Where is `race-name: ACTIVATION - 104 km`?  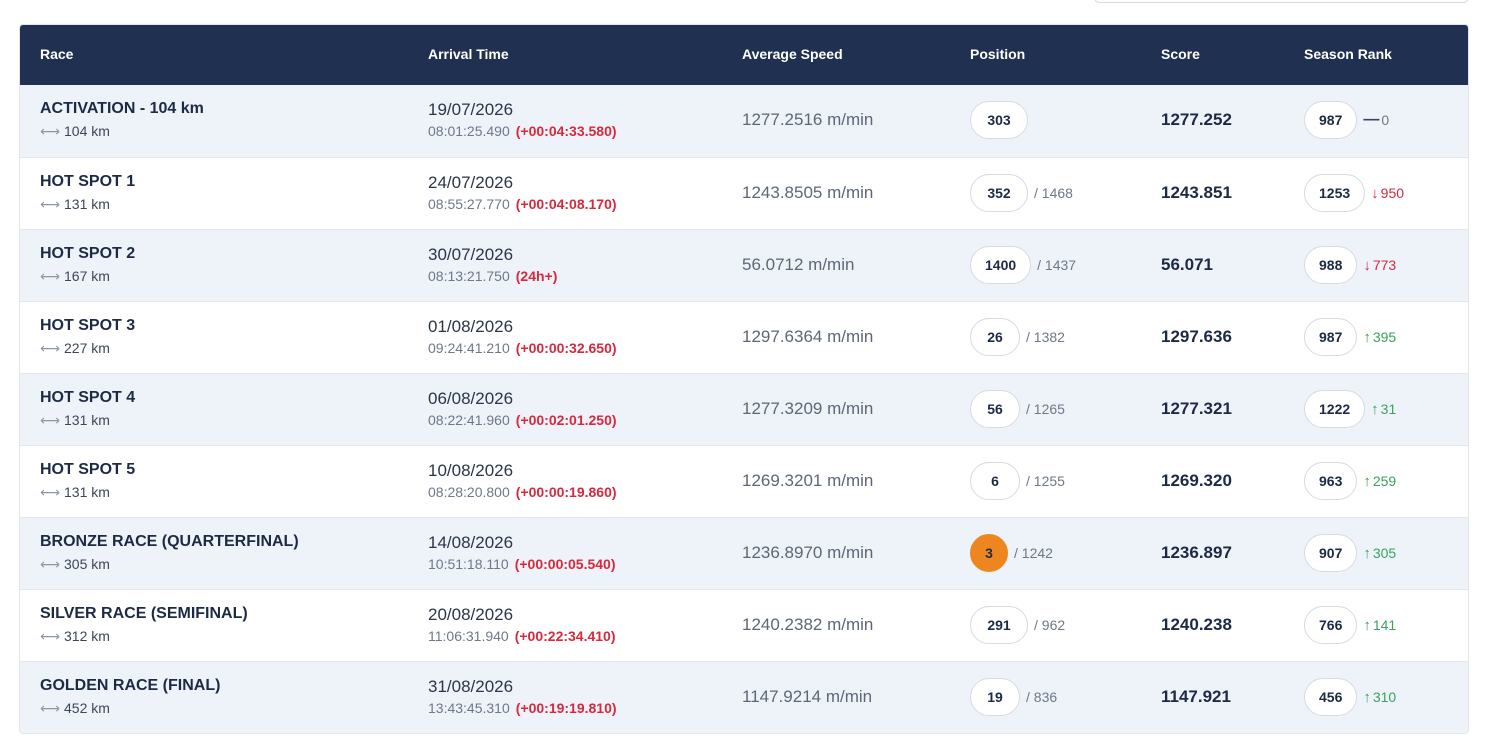 race-name: ACTIVATION - 104 km is located at coordinates (122, 108).